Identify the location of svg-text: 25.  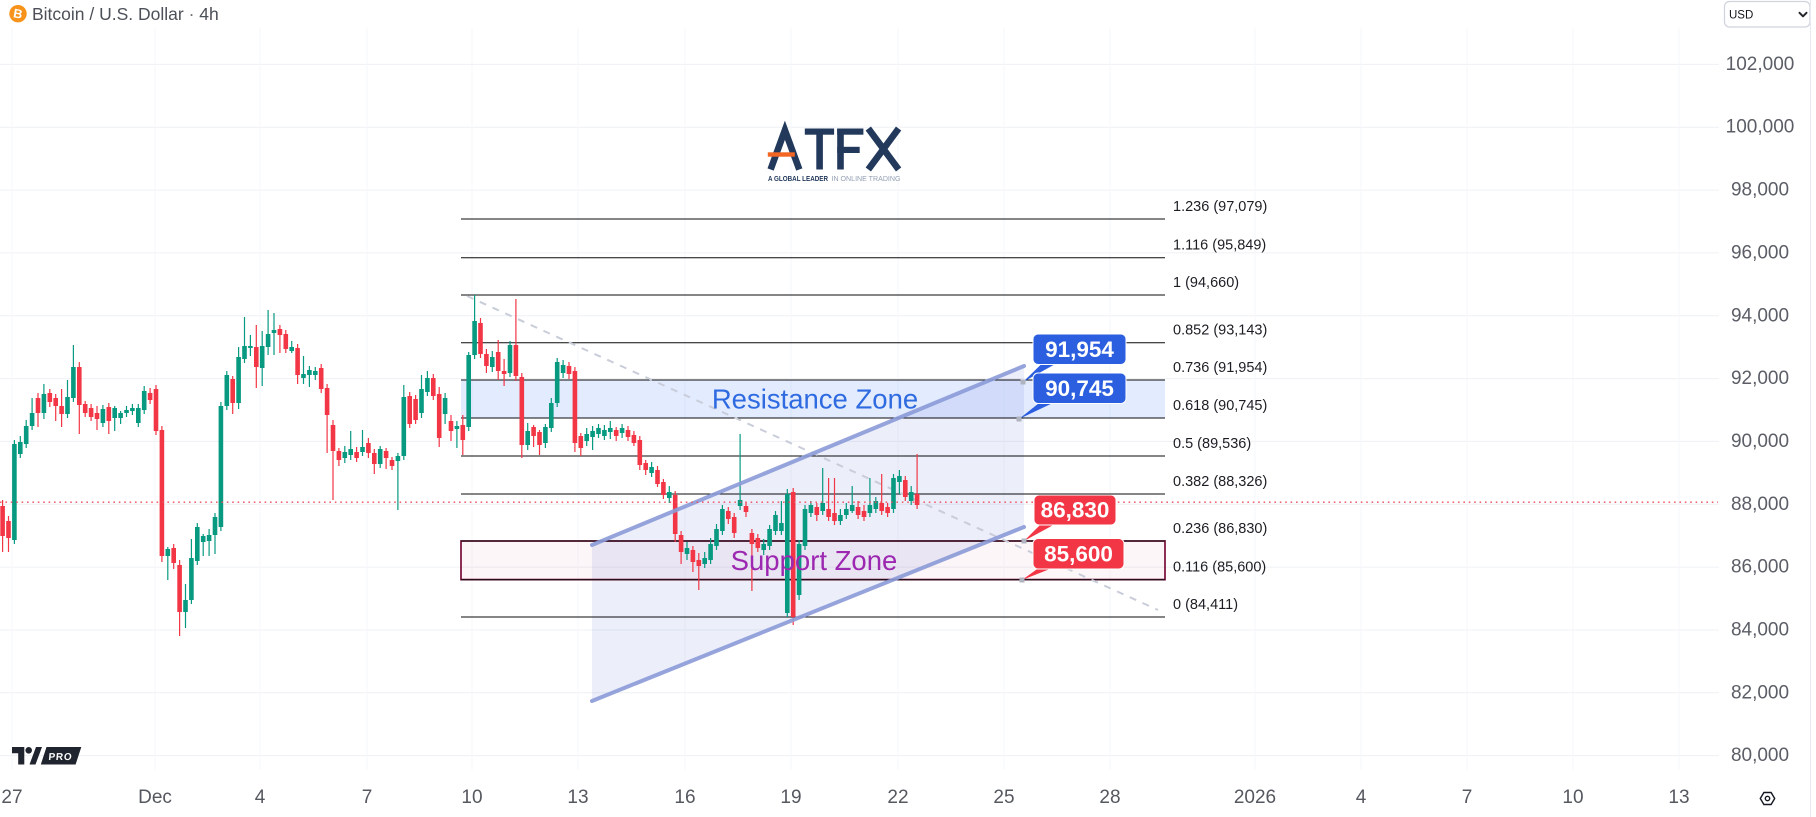
(1003, 797).